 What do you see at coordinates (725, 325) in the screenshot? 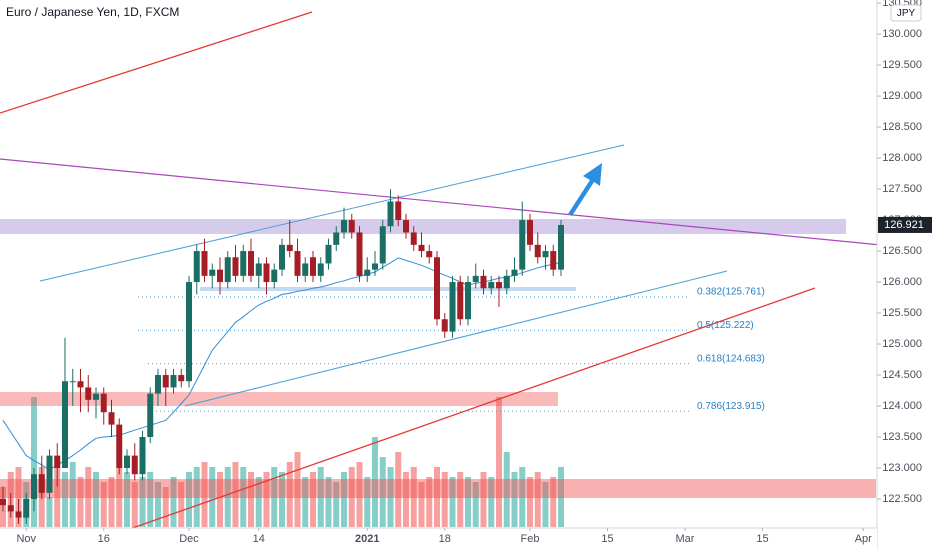
I see `fib-label: 0.5(125.222)` at bounding box center [725, 325].